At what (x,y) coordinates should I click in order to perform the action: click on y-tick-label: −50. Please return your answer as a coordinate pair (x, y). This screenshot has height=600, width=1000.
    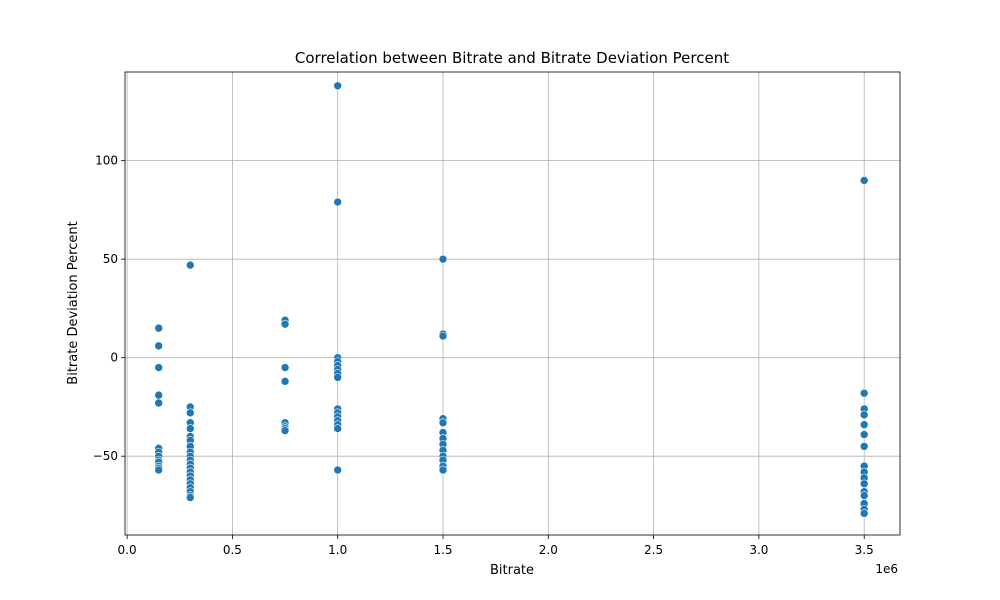
    Looking at the image, I should click on (105, 456).